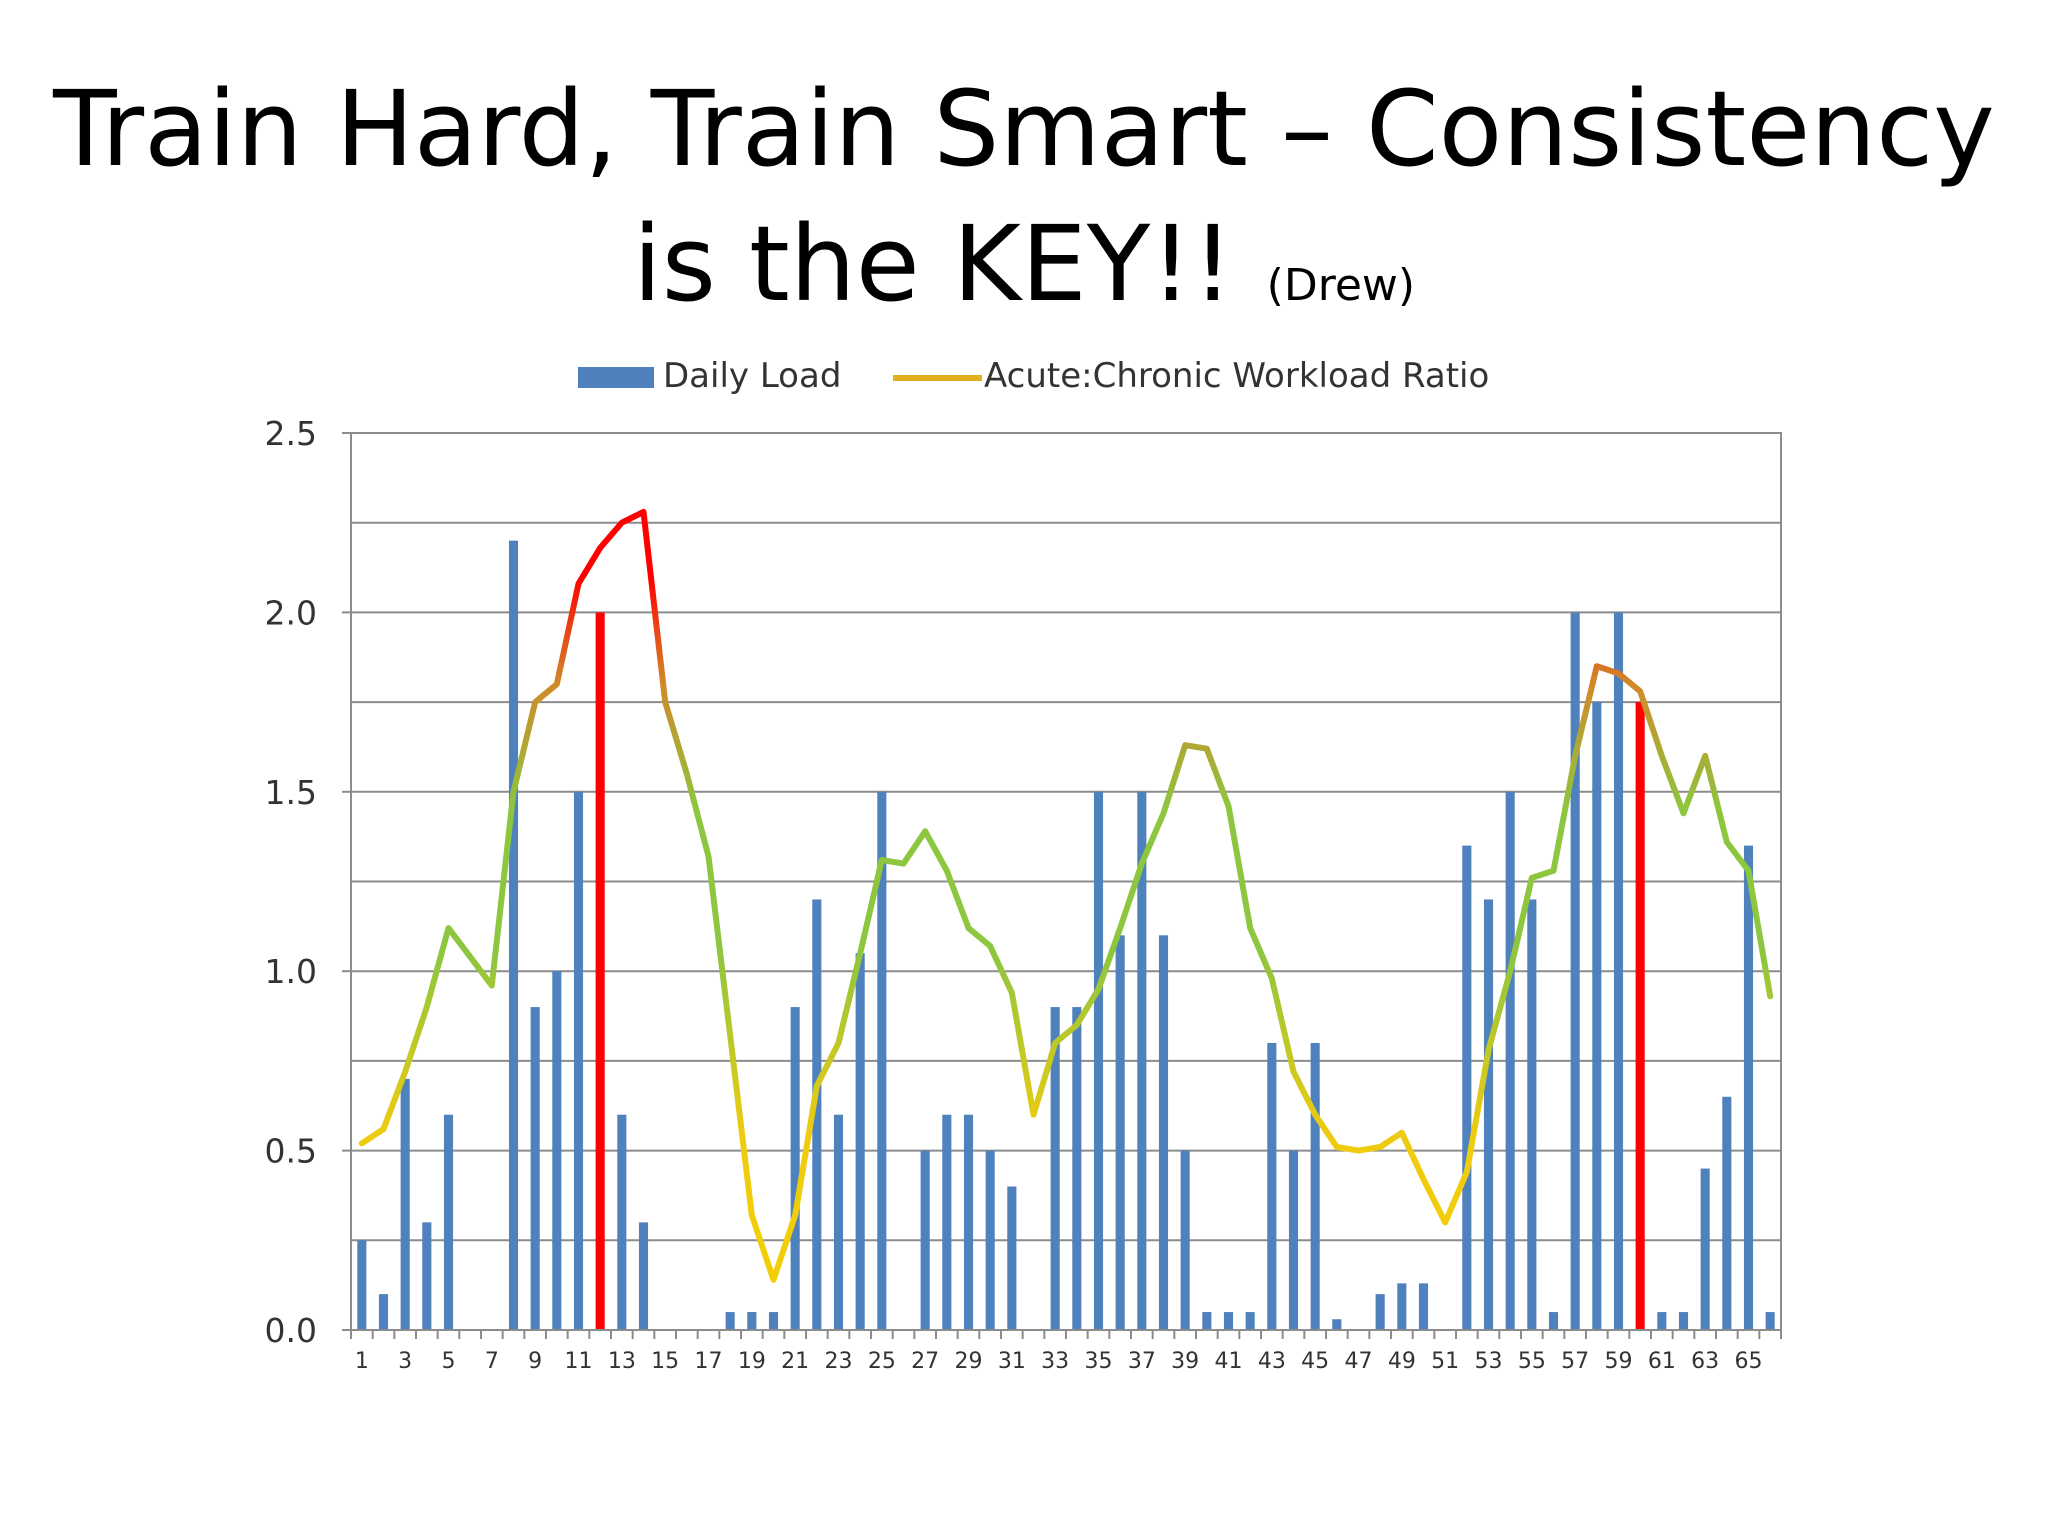 The image size is (2048, 1536). I want to click on x-tick-label: 41, so click(1229, 1361).